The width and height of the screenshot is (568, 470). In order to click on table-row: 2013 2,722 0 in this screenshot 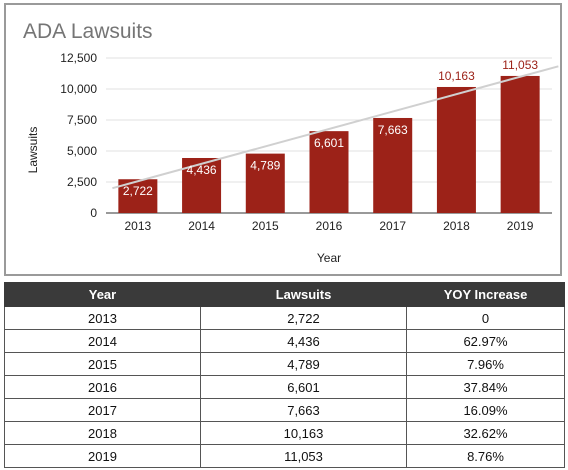, I will do `click(284, 318)`.